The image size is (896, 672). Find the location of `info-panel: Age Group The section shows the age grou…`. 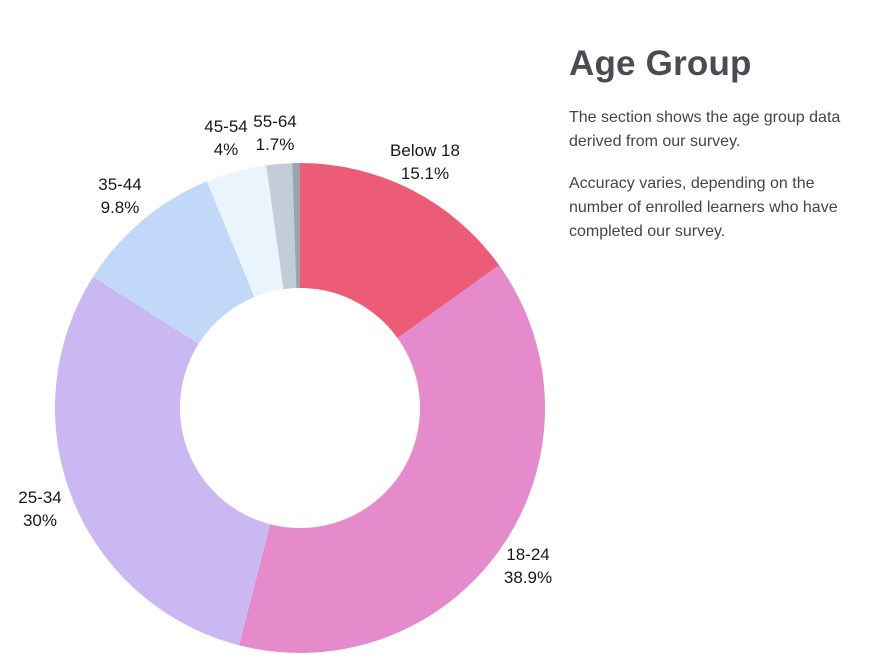

info-panel: Age Group The section shows the age grou… is located at coordinates (719, 142).